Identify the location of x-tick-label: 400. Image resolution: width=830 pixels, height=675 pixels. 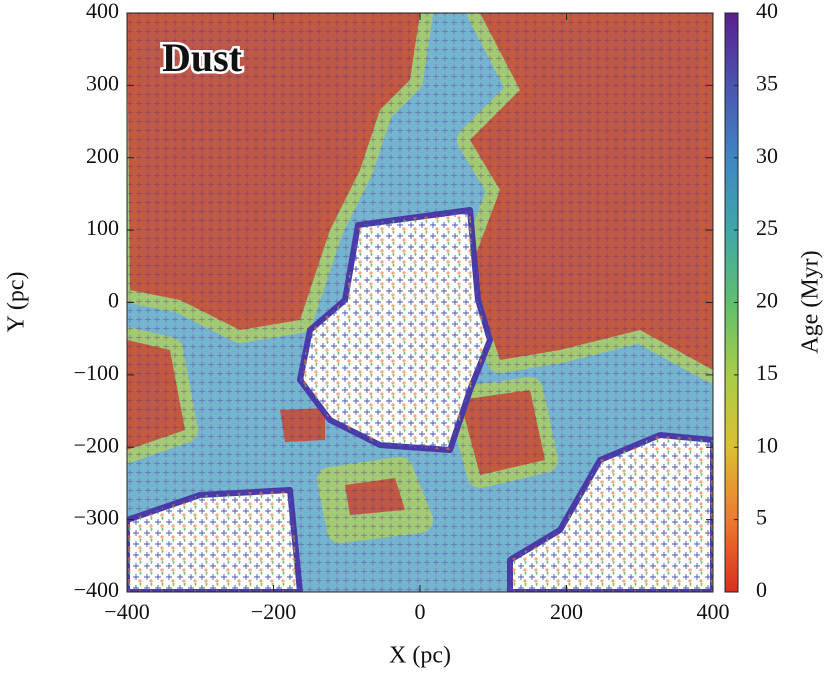
(713, 611).